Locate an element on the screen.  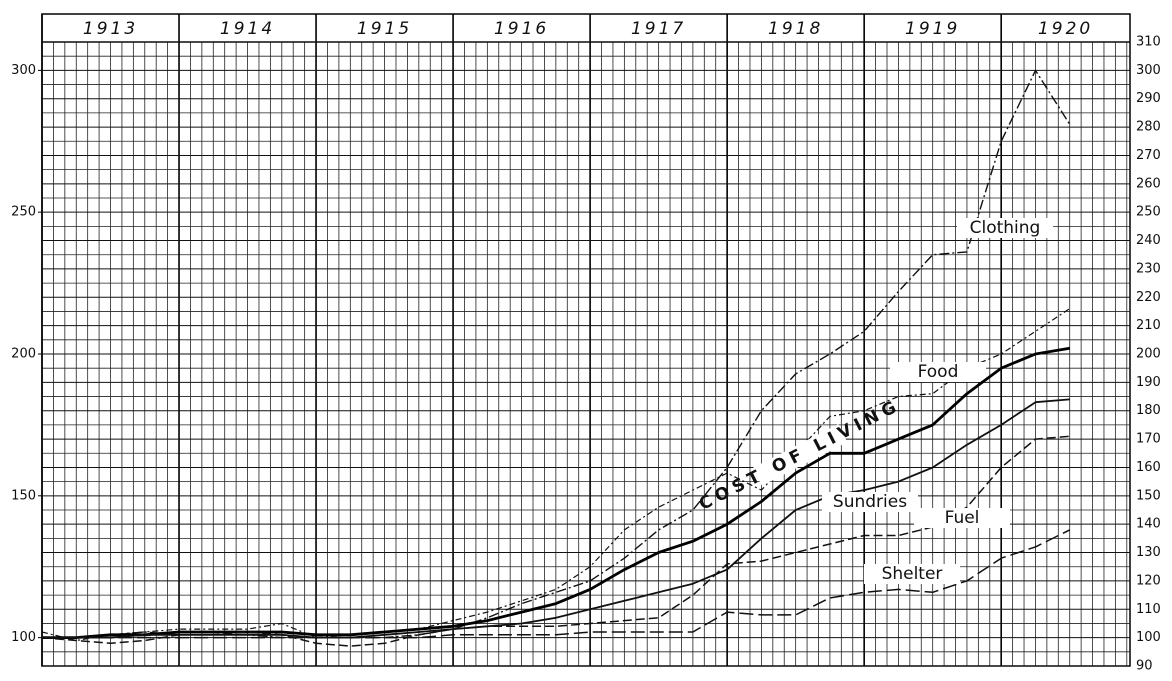
y2-tick-label: 190 is located at coordinates (1148, 382).